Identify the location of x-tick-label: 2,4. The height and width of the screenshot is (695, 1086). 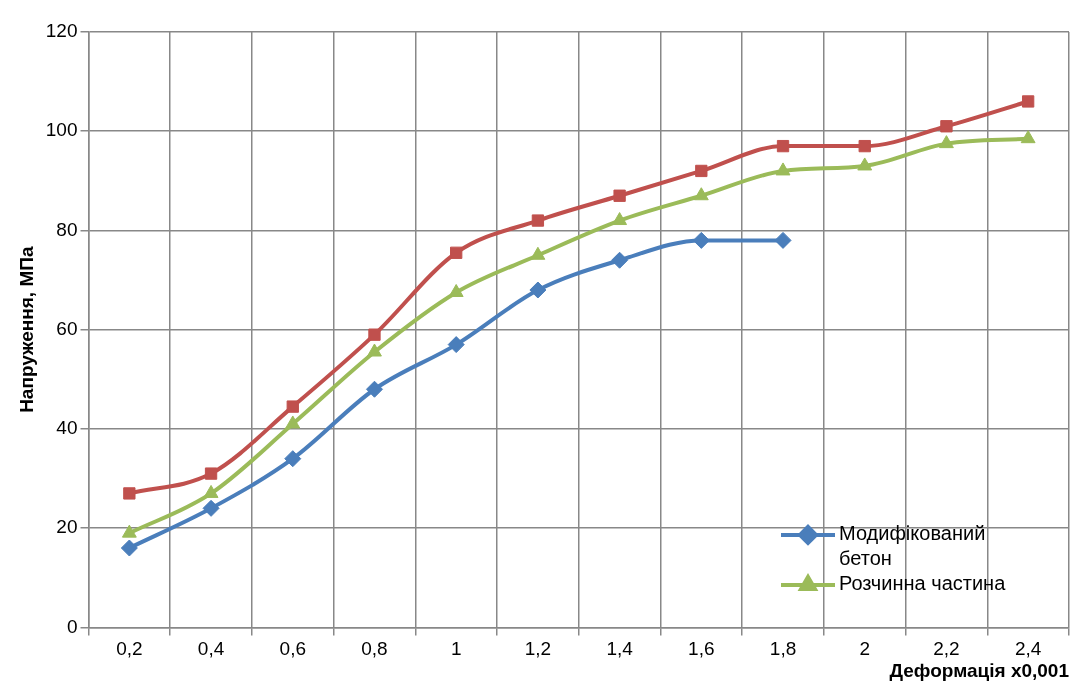
(1028, 649).